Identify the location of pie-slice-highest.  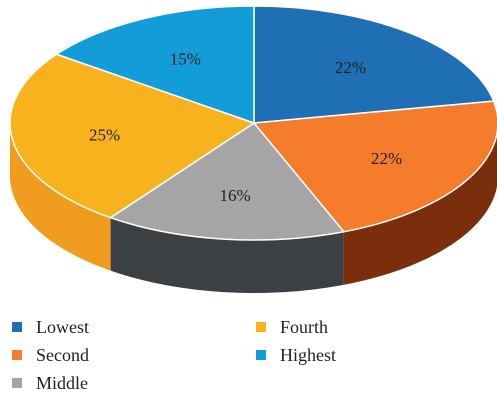
(155, 64).